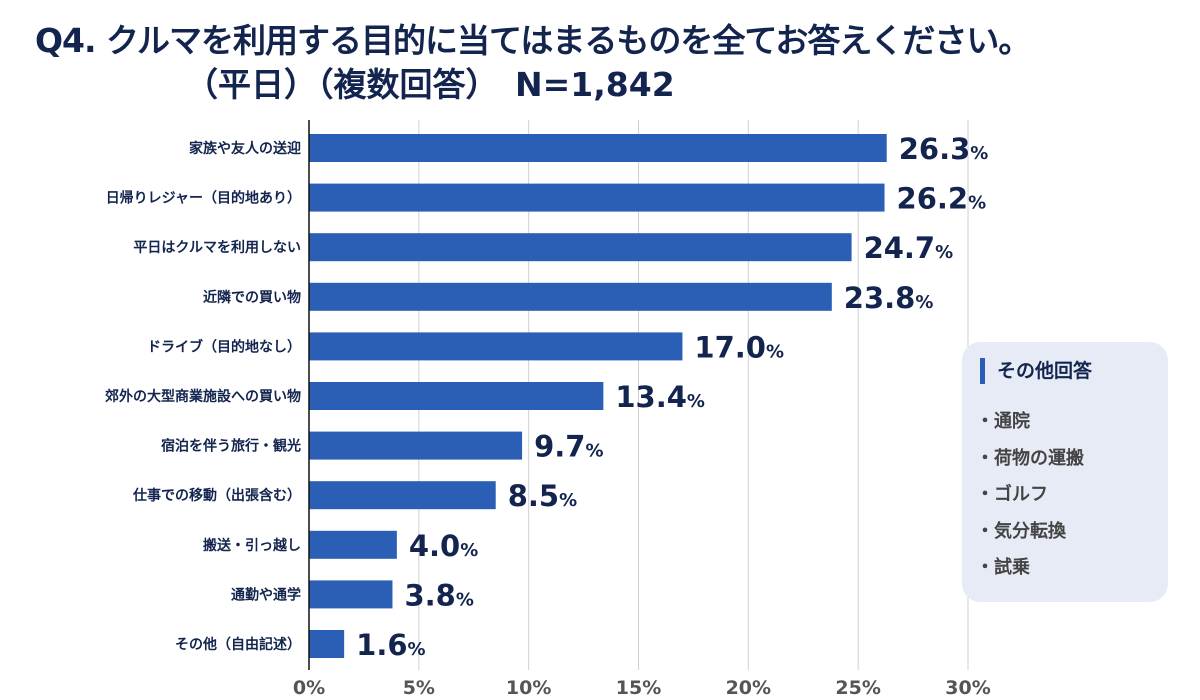 This screenshot has height=700, width=1200. I want to click on other-answer-item: ・試乗, so click(1003, 567).